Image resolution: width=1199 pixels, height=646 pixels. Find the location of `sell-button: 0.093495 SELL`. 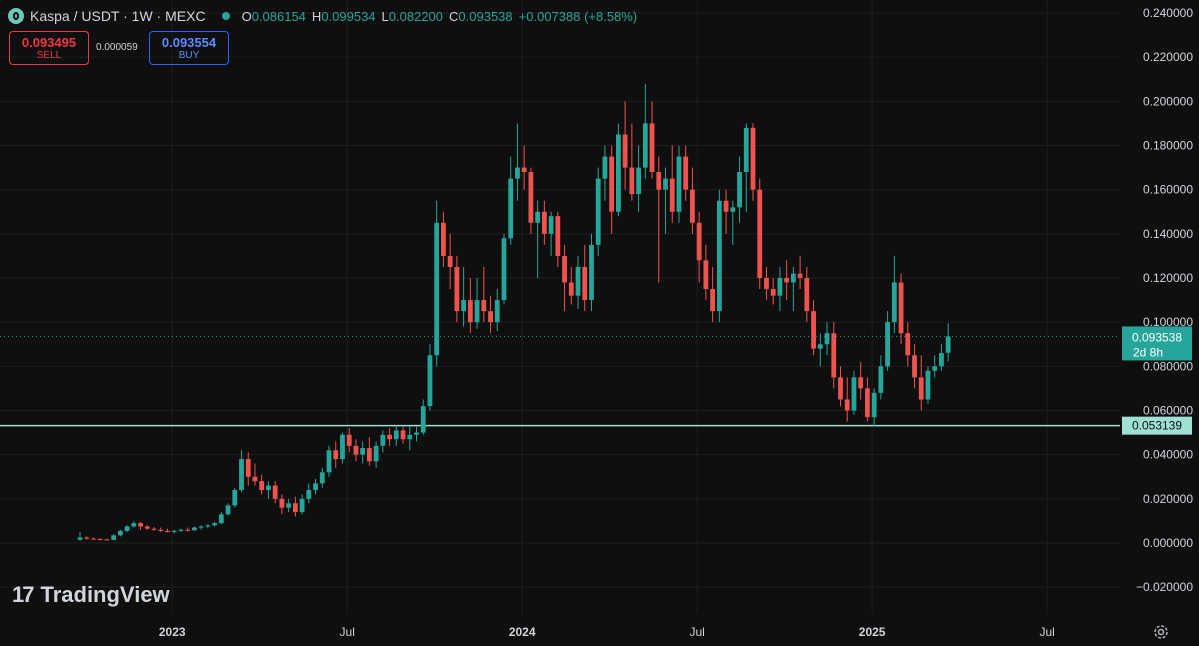

sell-button: 0.093495 SELL is located at coordinates (49, 48).